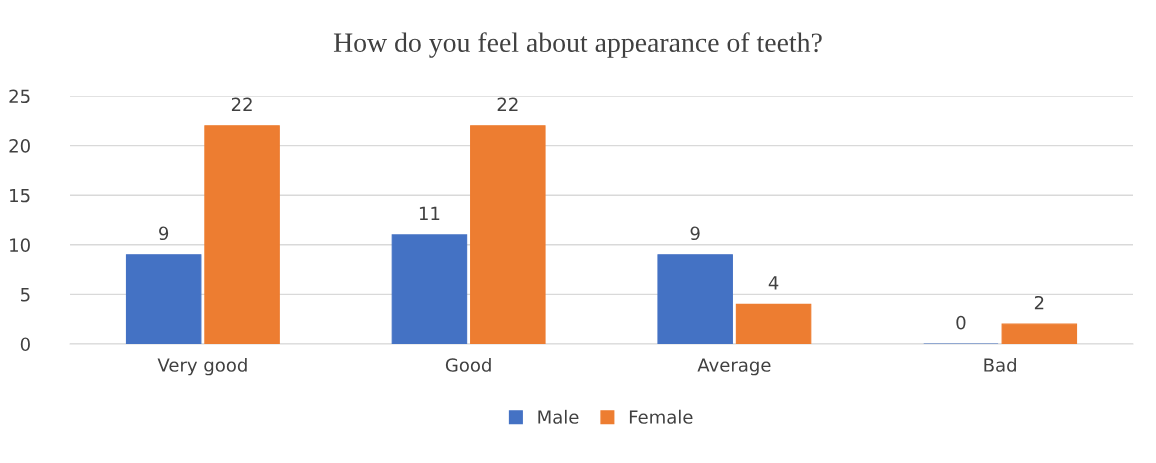 This screenshot has height=463, width=1156. Describe the element at coordinates (25, 344) in the screenshot. I see `y-tick-label: 0` at that location.